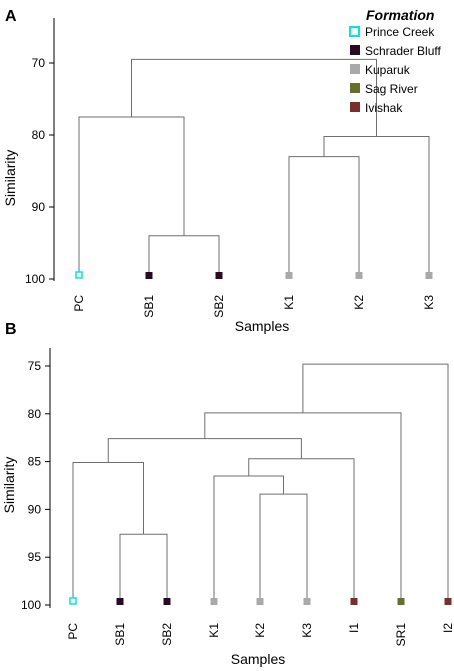  I want to click on panel-a-ticks: 70 80 90 100, so click(39, 171).